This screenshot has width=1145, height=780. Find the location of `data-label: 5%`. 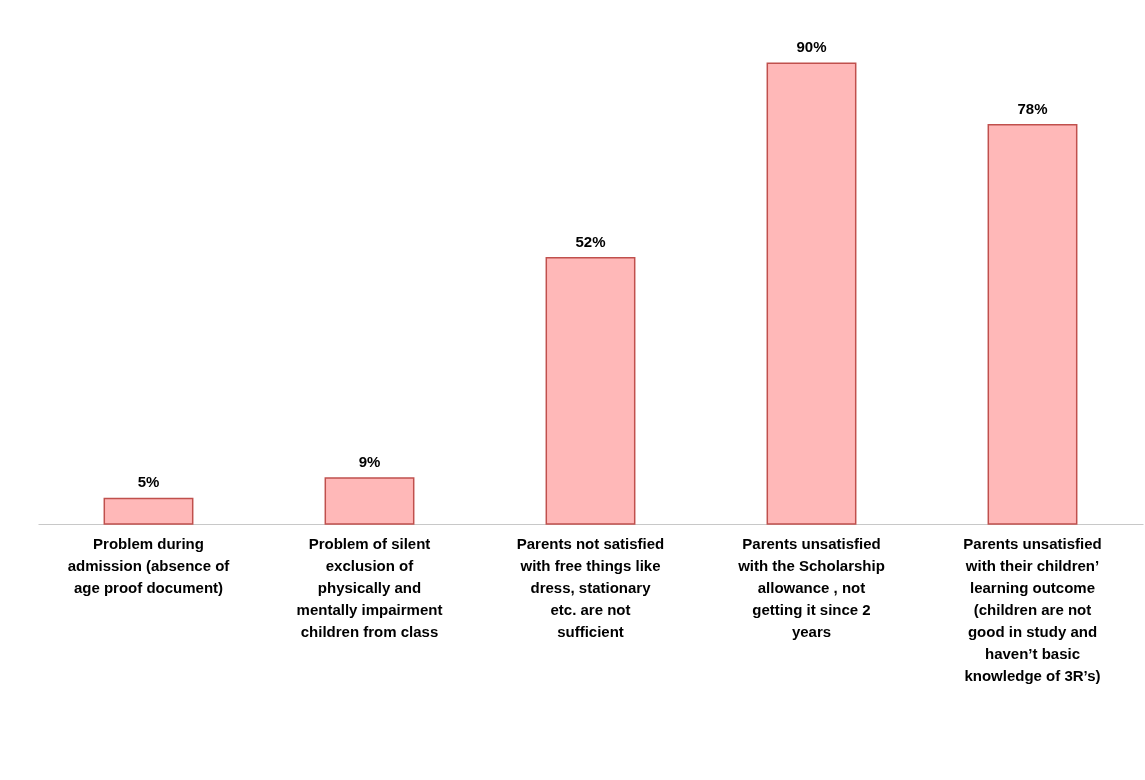

data-label: 5% is located at coordinates (148, 482).